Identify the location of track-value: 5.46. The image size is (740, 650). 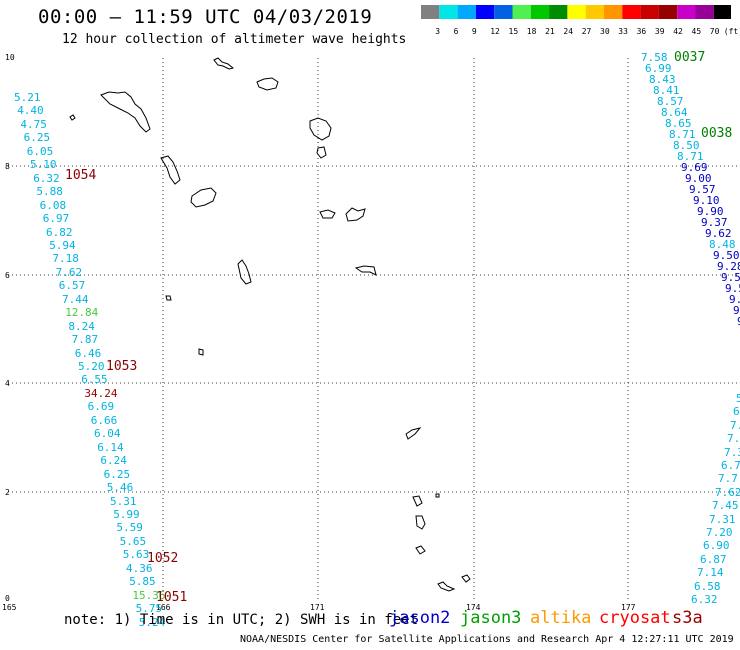
(120, 488).